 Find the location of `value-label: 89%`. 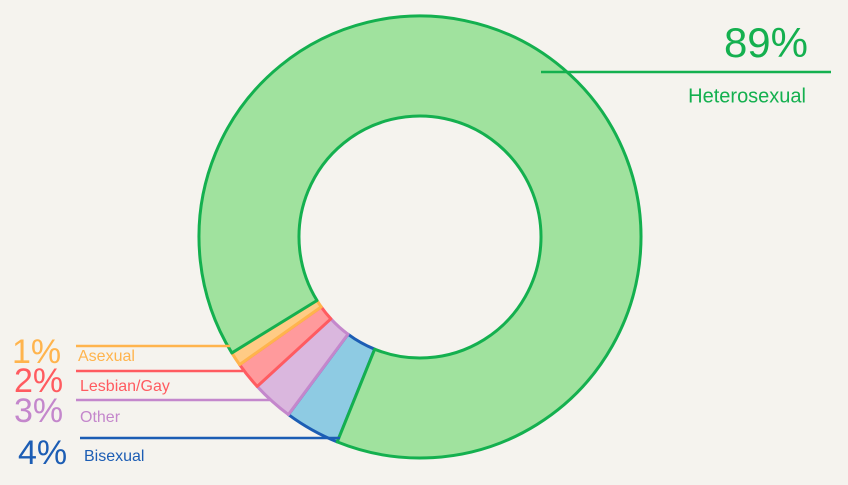

value-label: 89% is located at coordinates (766, 42).